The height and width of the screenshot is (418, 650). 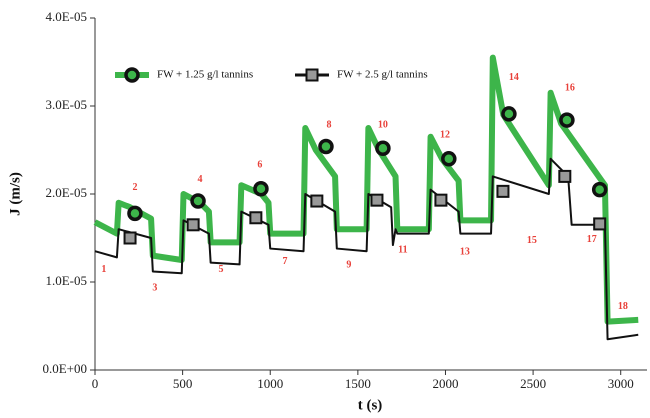 I want to click on x-axis-label: t (s), so click(x=370, y=405).